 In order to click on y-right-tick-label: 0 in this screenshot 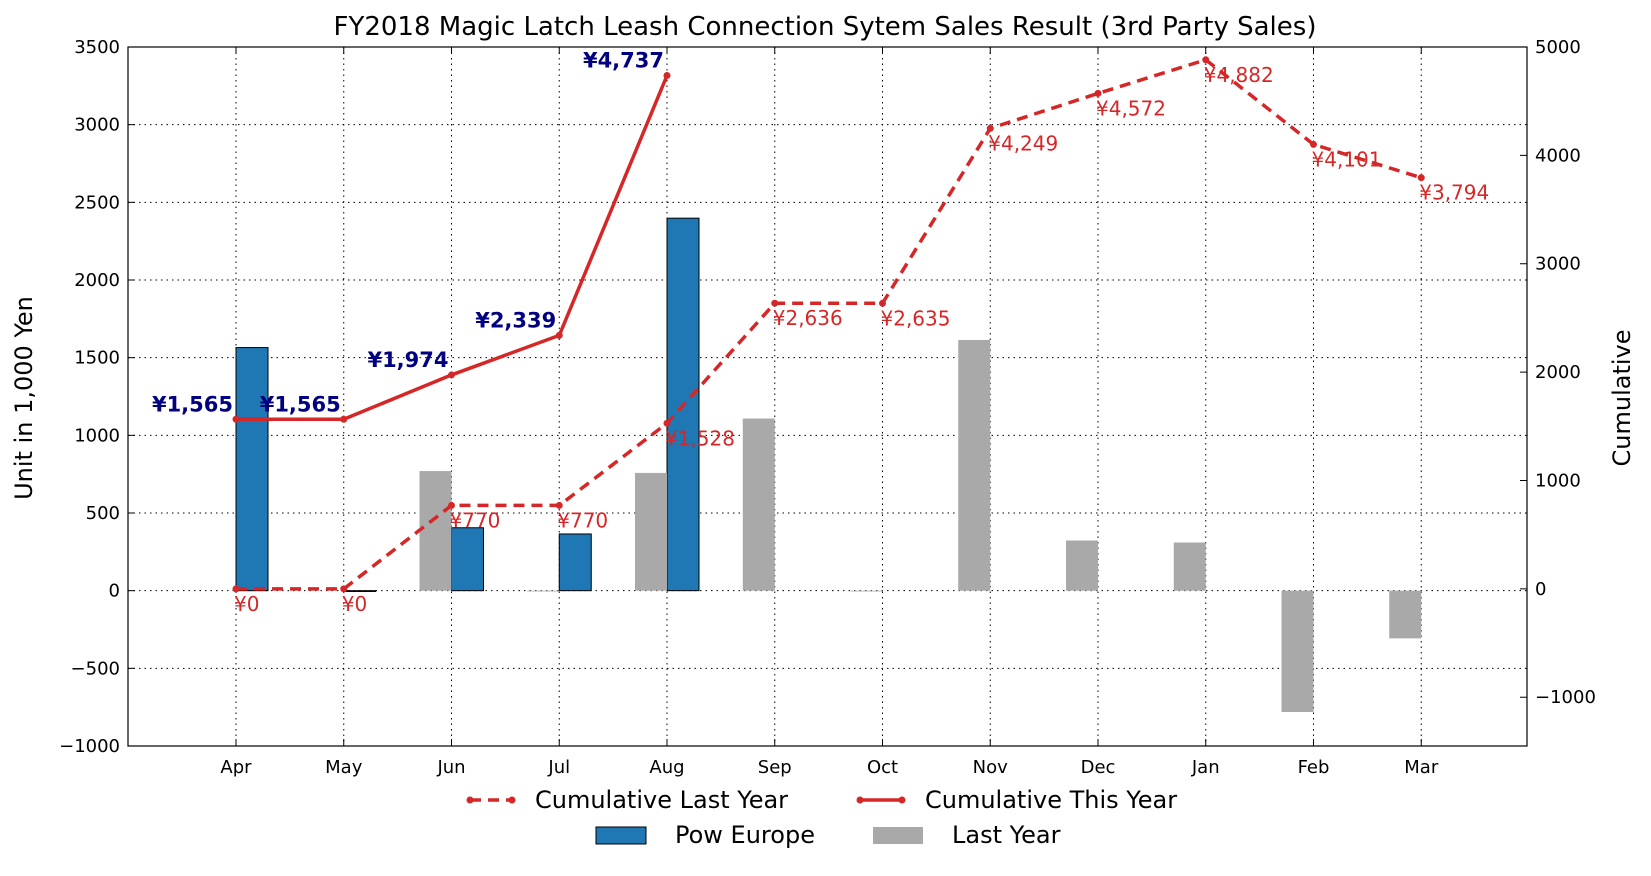, I will do `click(1540, 589)`.